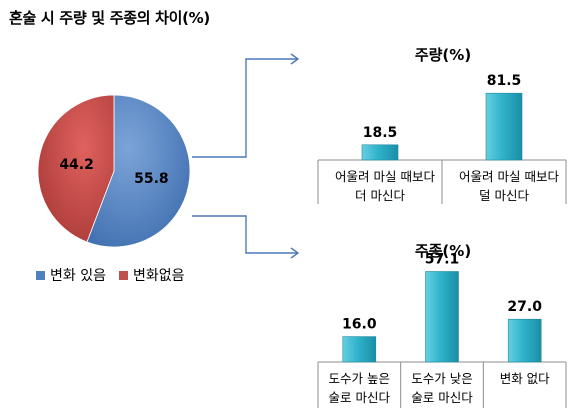 This screenshot has width=580, height=418. I want to click on pie-slice-changed, so click(138, 171).